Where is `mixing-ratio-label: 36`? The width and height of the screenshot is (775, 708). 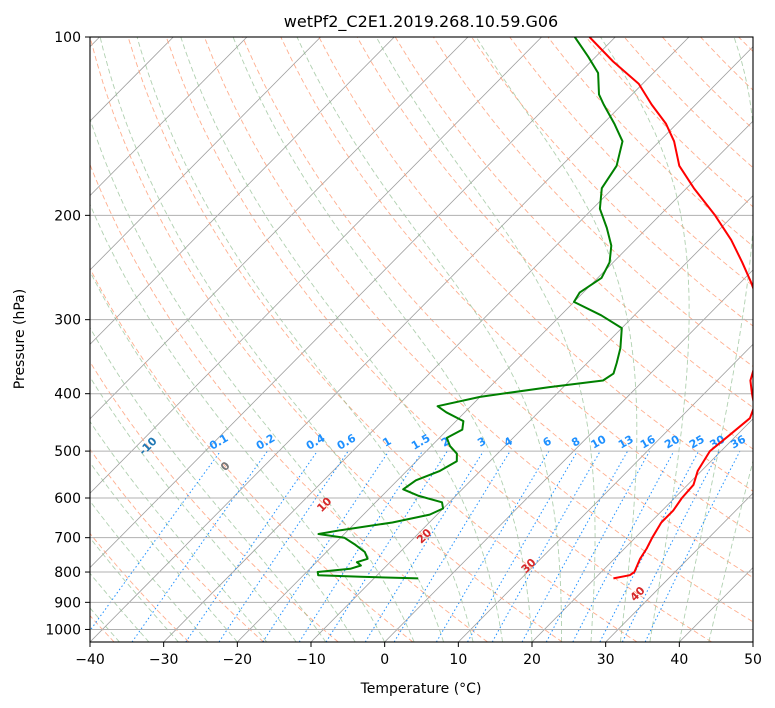
mixing-ratio-label: 36 is located at coordinates (738, 441).